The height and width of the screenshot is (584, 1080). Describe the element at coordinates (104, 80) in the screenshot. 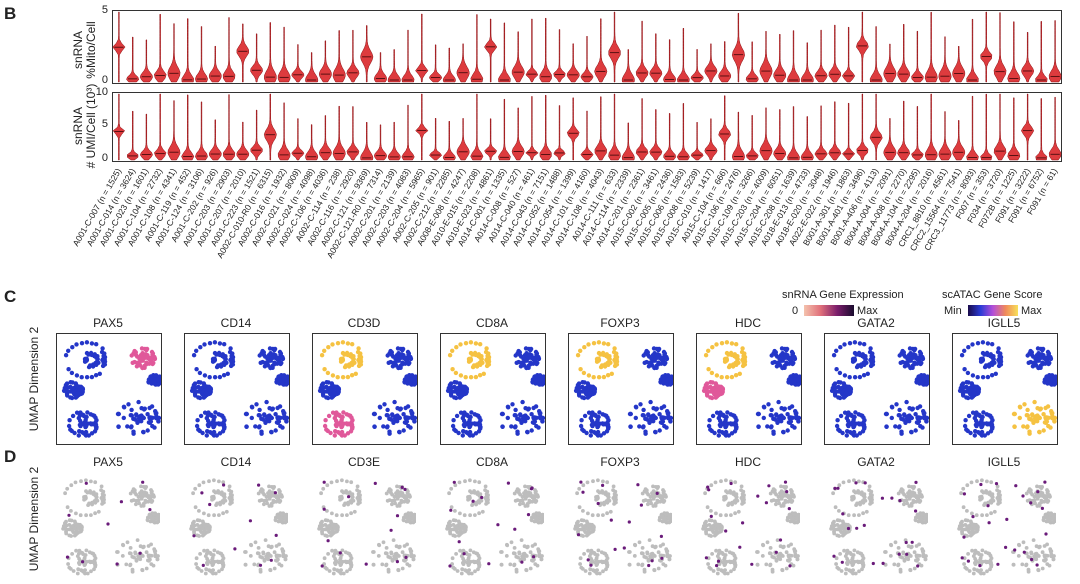

I see `top-tick-0: 0` at that location.